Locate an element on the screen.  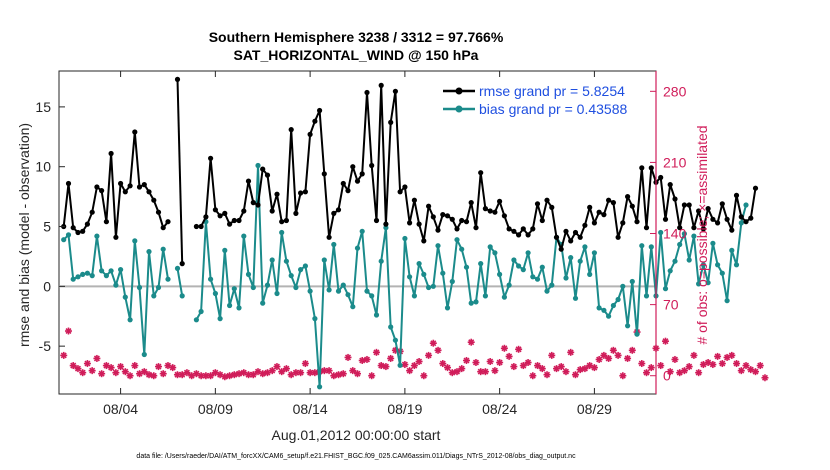
y2-tick-label: 210 is located at coordinates (675, 162).